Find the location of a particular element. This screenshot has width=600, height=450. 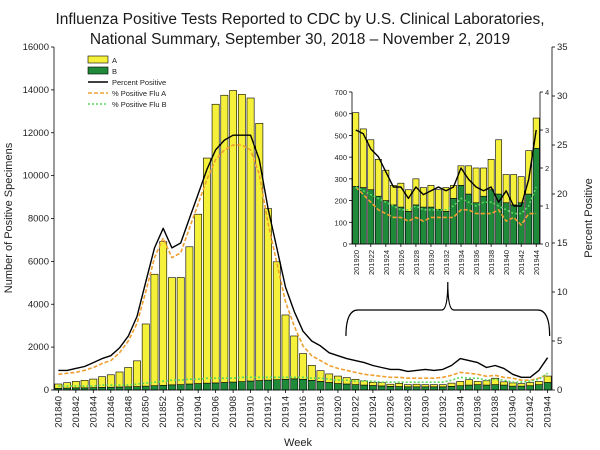

main-xtick-label: 201942 is located at coordinates (530, 412).